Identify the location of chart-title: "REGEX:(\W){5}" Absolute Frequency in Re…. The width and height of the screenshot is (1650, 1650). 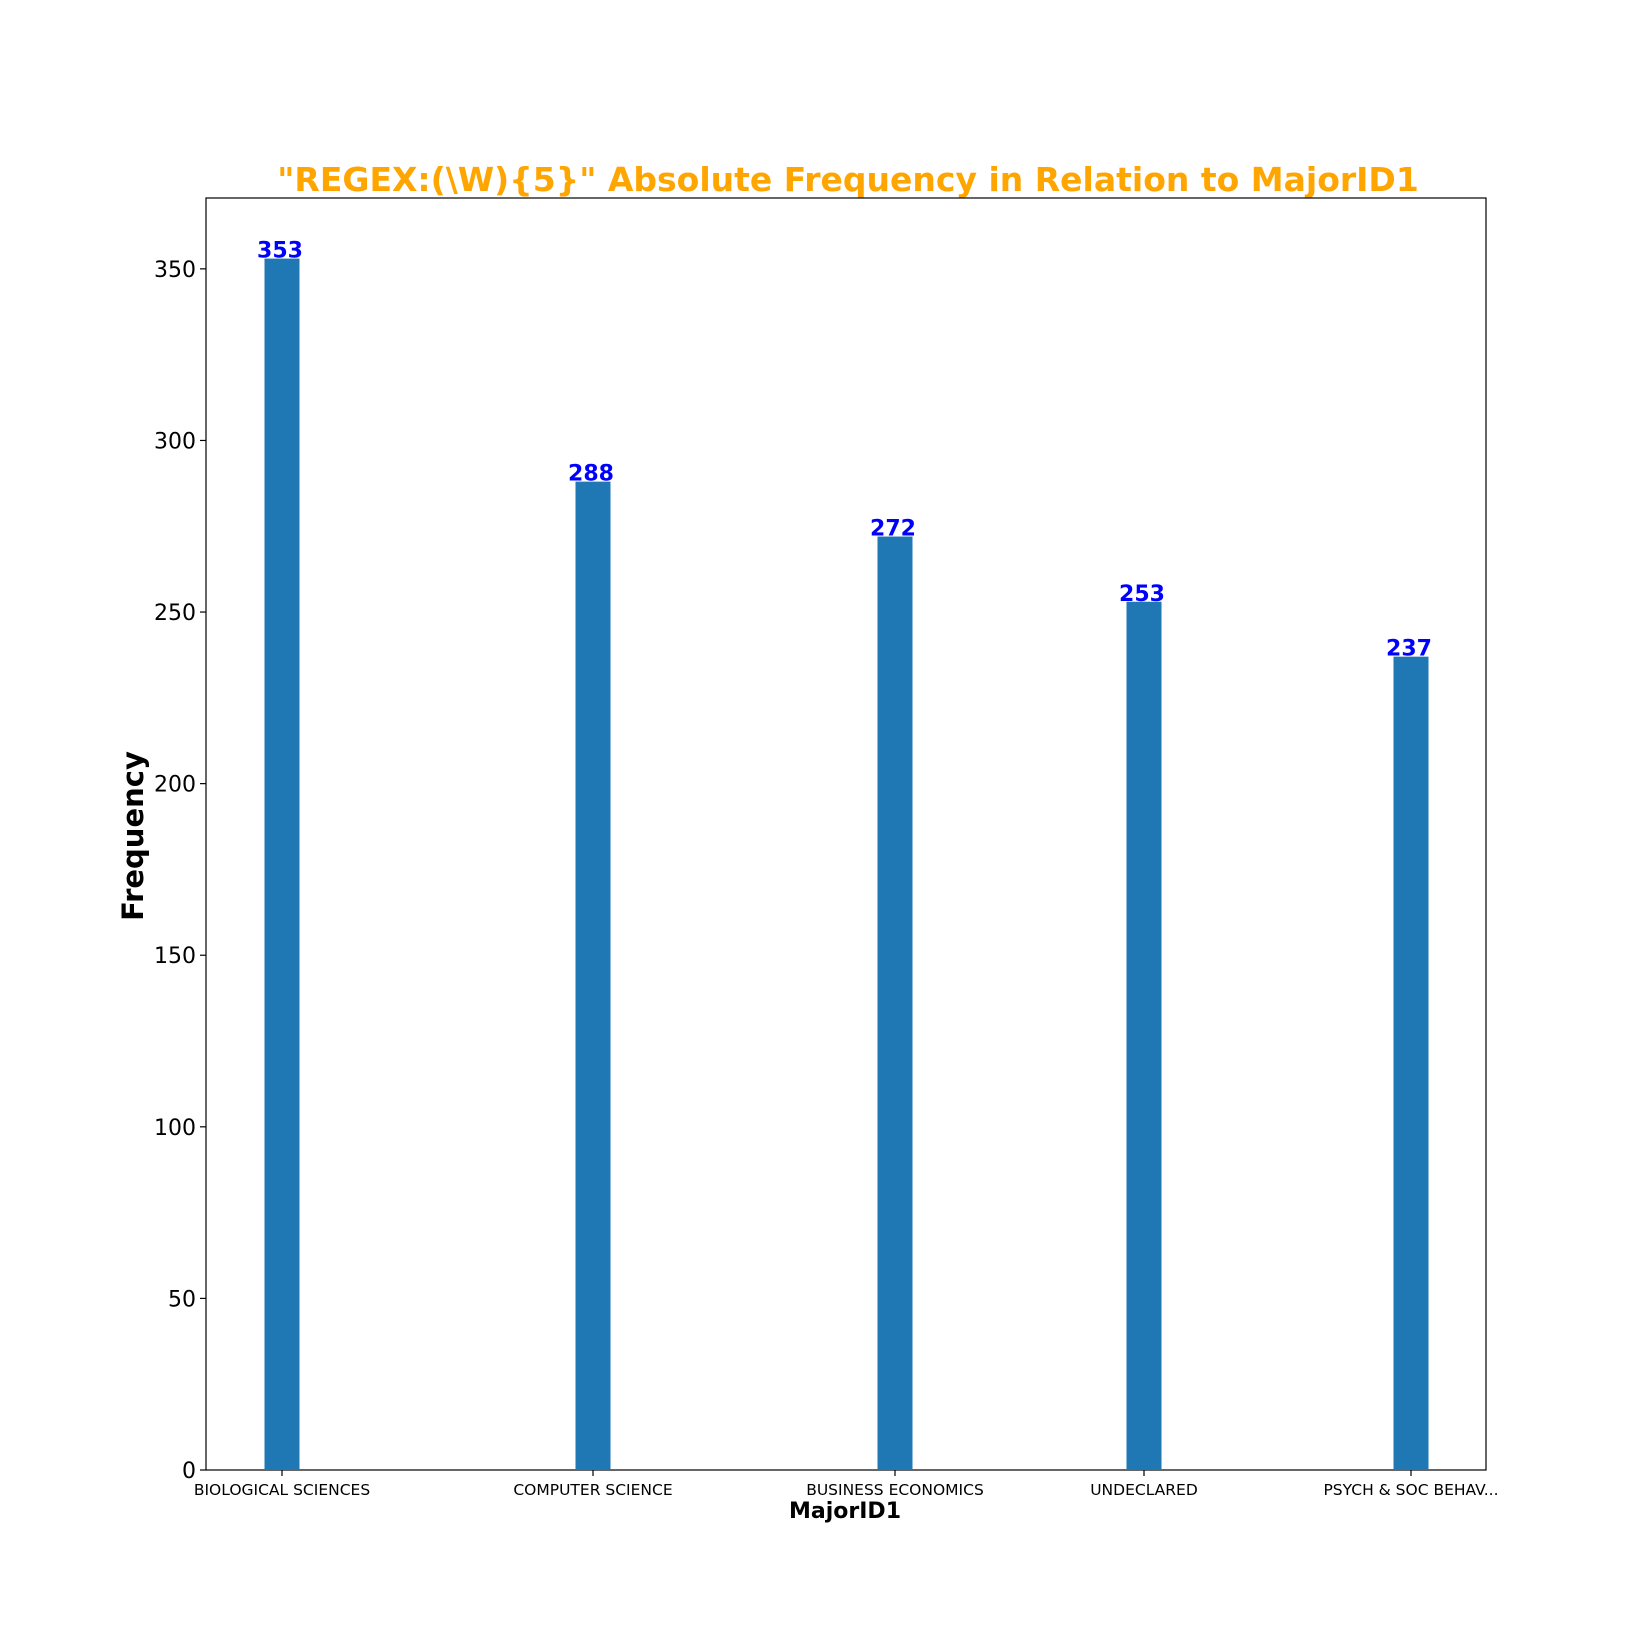
(848, 179).